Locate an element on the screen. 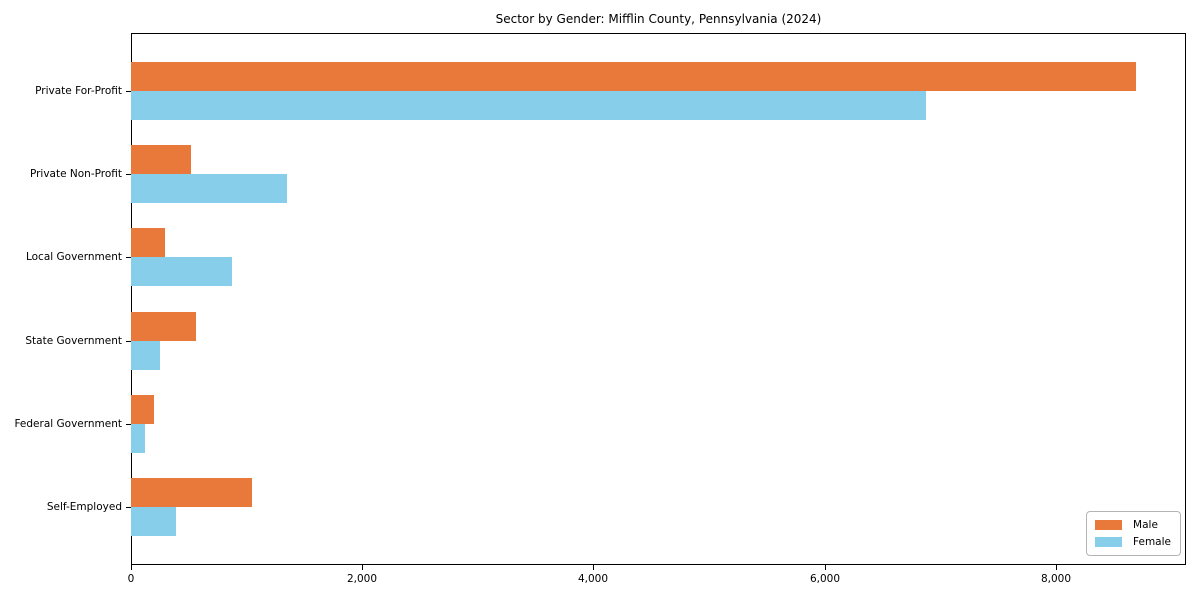 The image size is (1200, 600). legend-item-male: Male is located at coordinates (1133, 525).